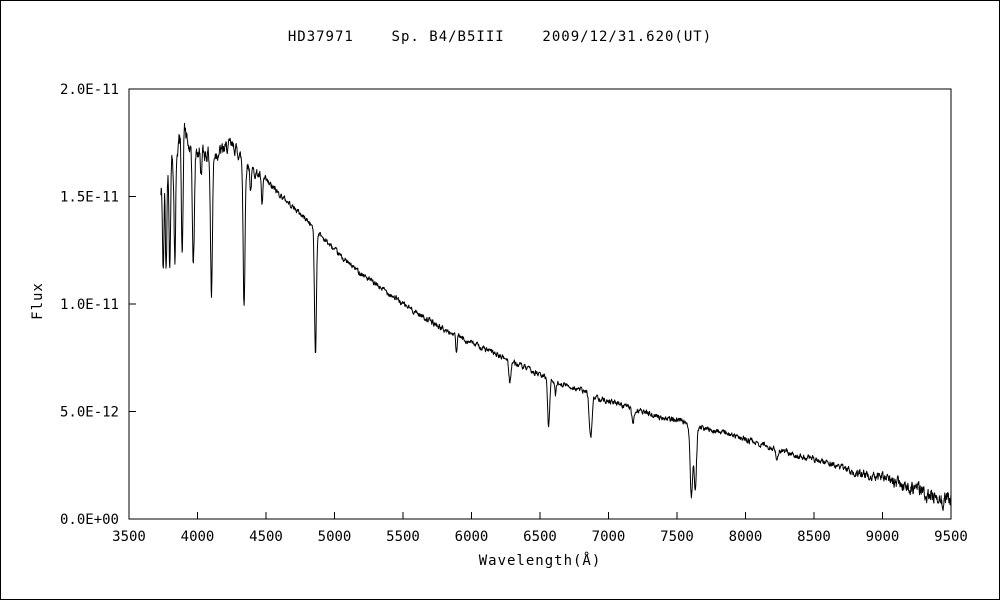 This screenshot has width=1000, height=600. Describe the element at coordinates (500, 37) in the screenshot. I see `chart-title: HD37971 Sp. B4/B5III 2009/12/31.620(UT)` at that location.